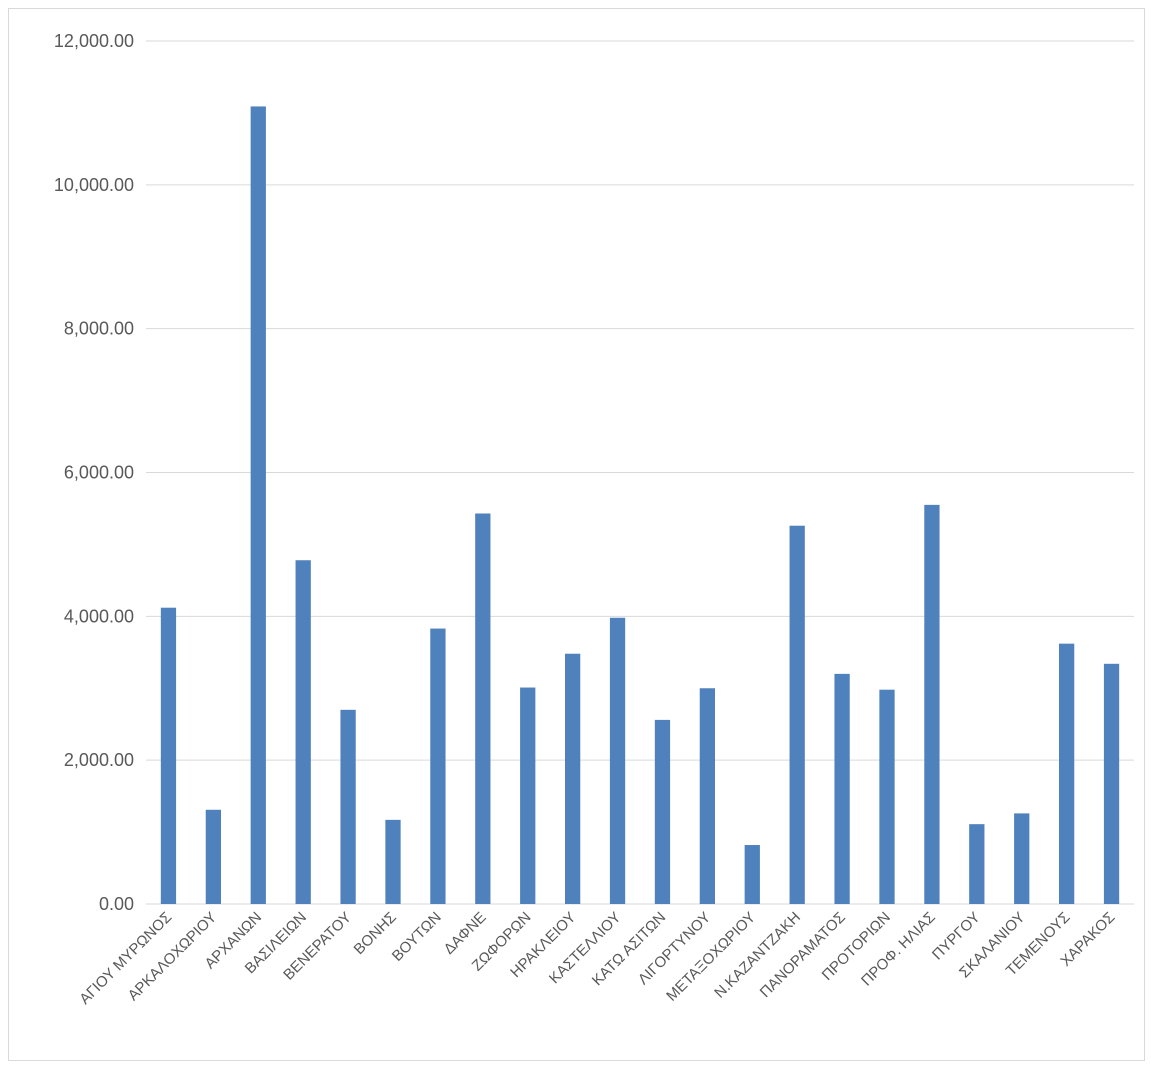  Describe the element at coordinates (417, 937) in the screenshot. I see `x-tick-label: ΒΟΥΤΩΝ` at that location.